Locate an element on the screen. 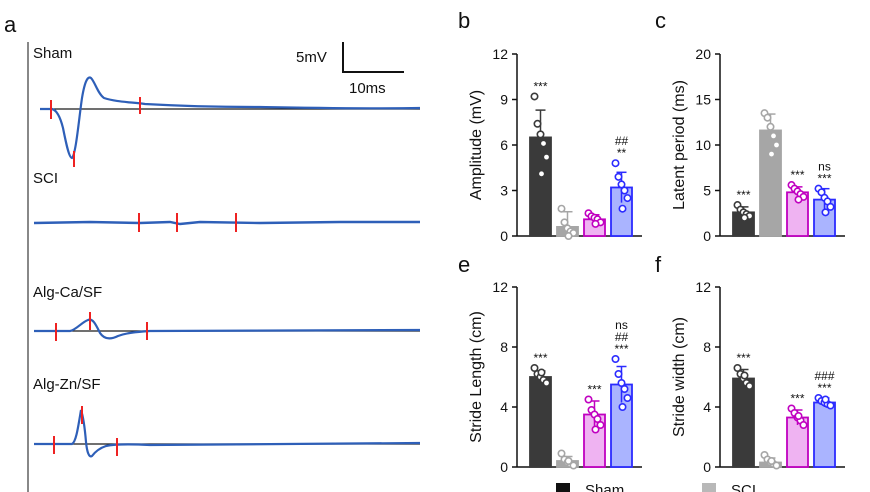 Image resolution: width=870 pixels, height=492 pixels. y-axis-label: Stride width (cm) is located at coordinates (679, 377).